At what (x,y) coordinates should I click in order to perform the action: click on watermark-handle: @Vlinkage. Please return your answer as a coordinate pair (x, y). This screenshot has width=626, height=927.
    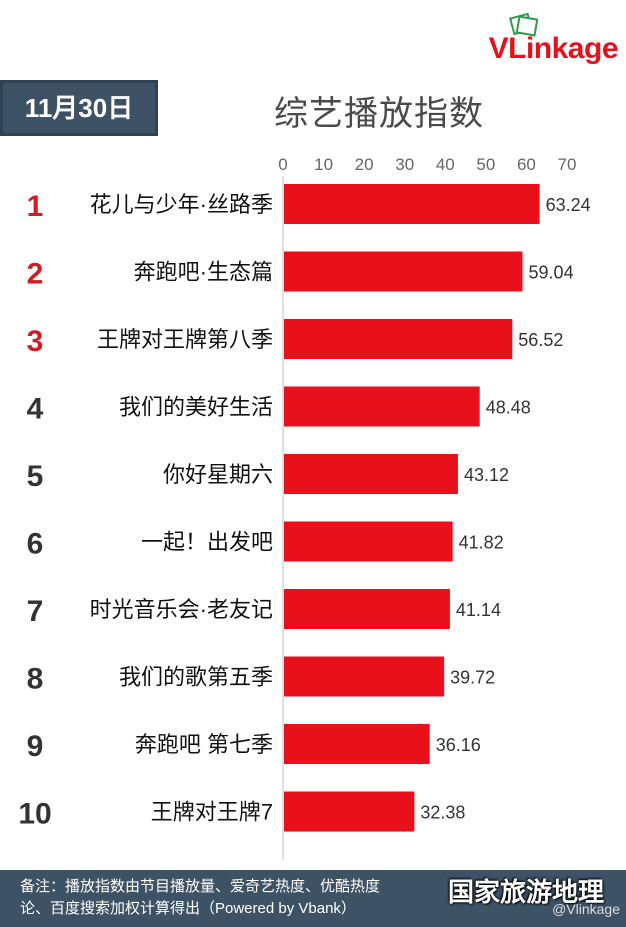
    Looking at the image, I should click on (586, 909).